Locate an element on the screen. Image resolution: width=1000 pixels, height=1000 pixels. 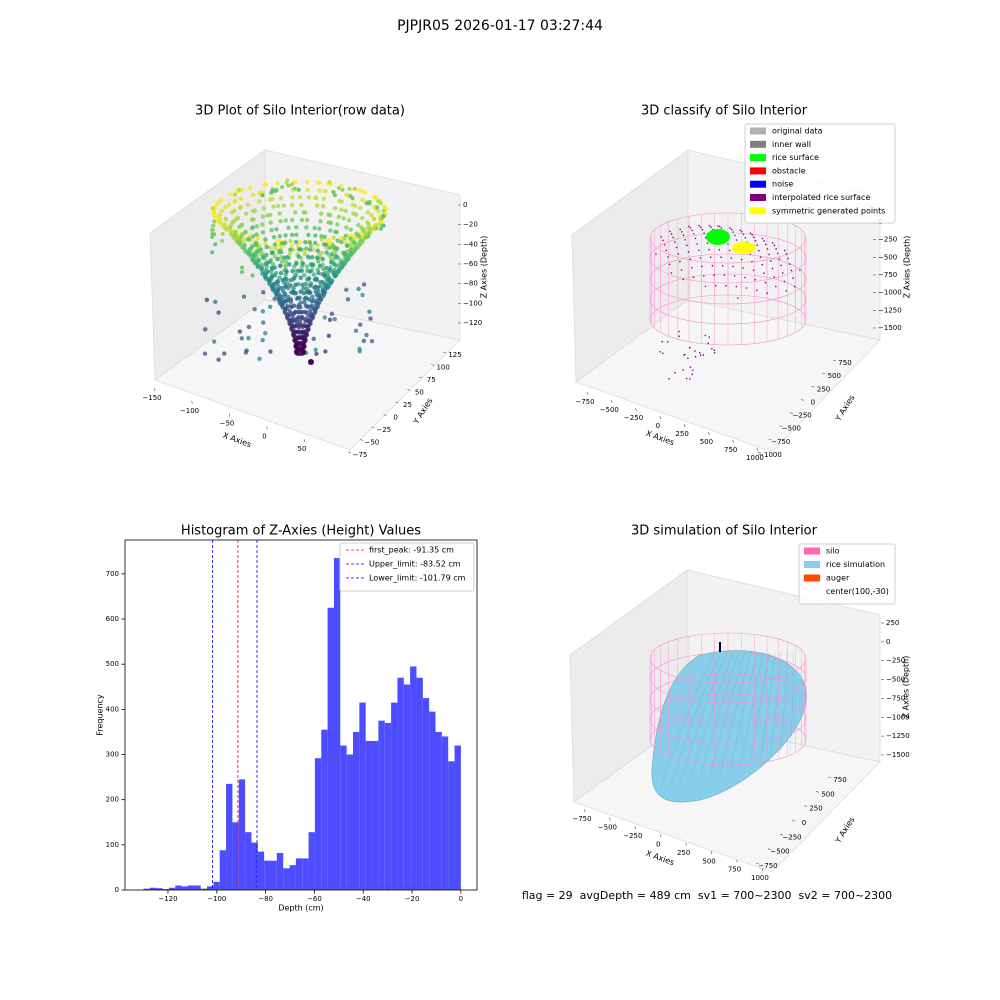
point-cluster is located at coordinates (718, 237).